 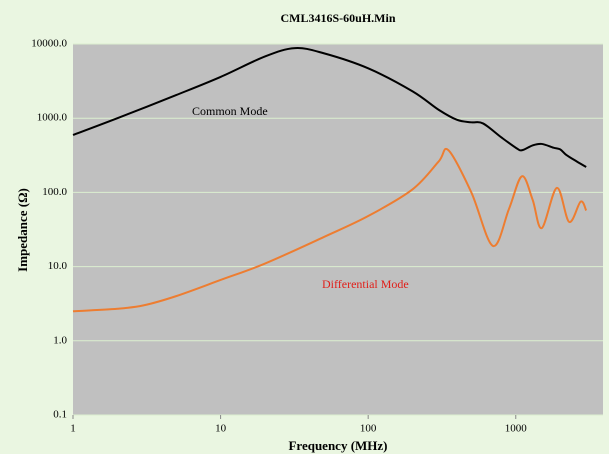 I want to click on y-tick-label: 0.1, so click(x=60, y=415).